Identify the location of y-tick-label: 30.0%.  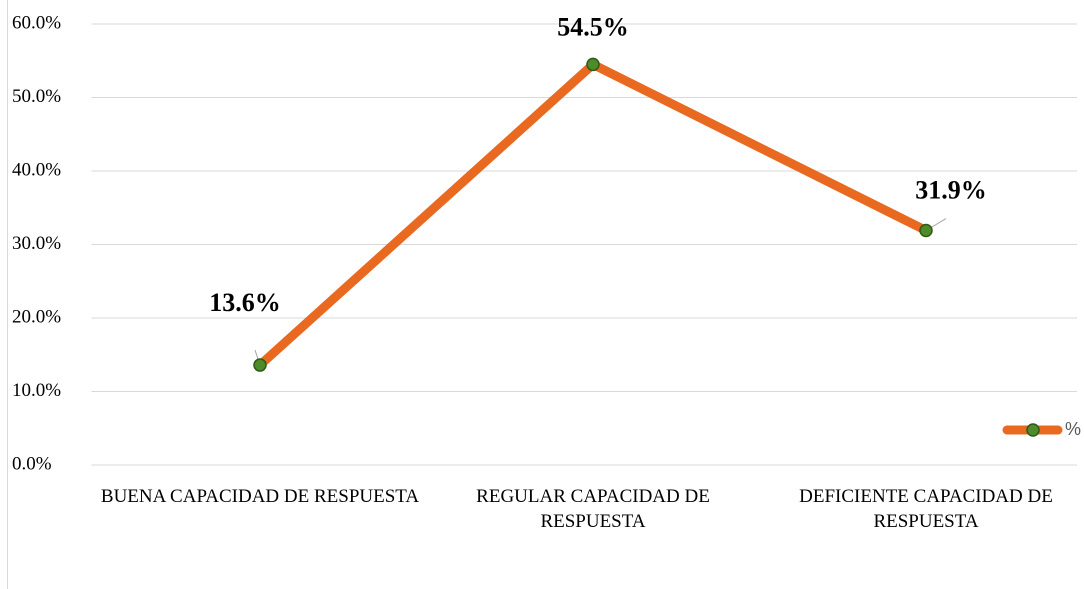
(36, 243).